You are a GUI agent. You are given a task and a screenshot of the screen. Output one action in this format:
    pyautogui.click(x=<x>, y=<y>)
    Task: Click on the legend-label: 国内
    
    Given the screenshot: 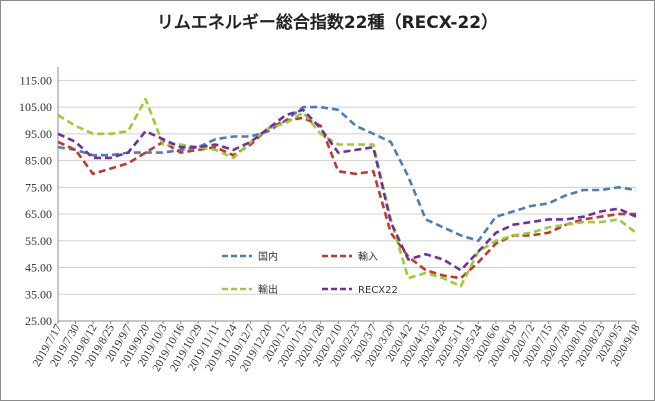 What is the action you would take?
    pyautogui.click(x=268, y=256)
    